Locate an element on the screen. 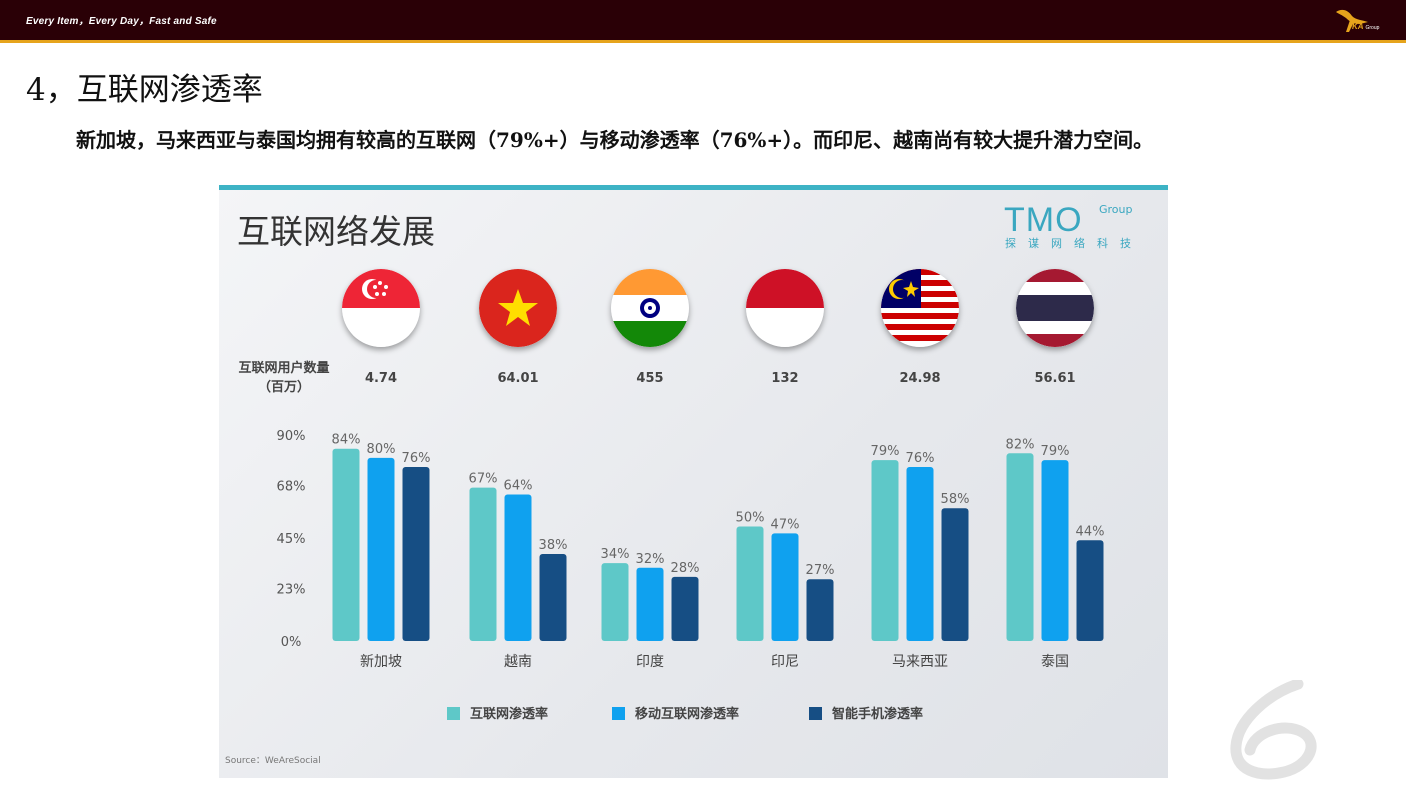  source-note: Source：WeAreSocial is located at coordinates (273, 761).